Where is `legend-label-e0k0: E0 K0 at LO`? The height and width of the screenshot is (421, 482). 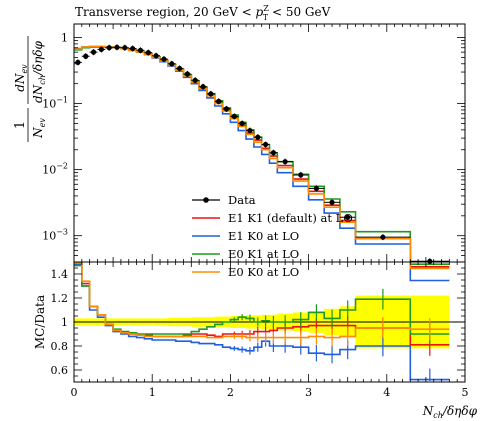 legend-label-e0k0: E0 K0 at LO is located at coordinates (263, 272).